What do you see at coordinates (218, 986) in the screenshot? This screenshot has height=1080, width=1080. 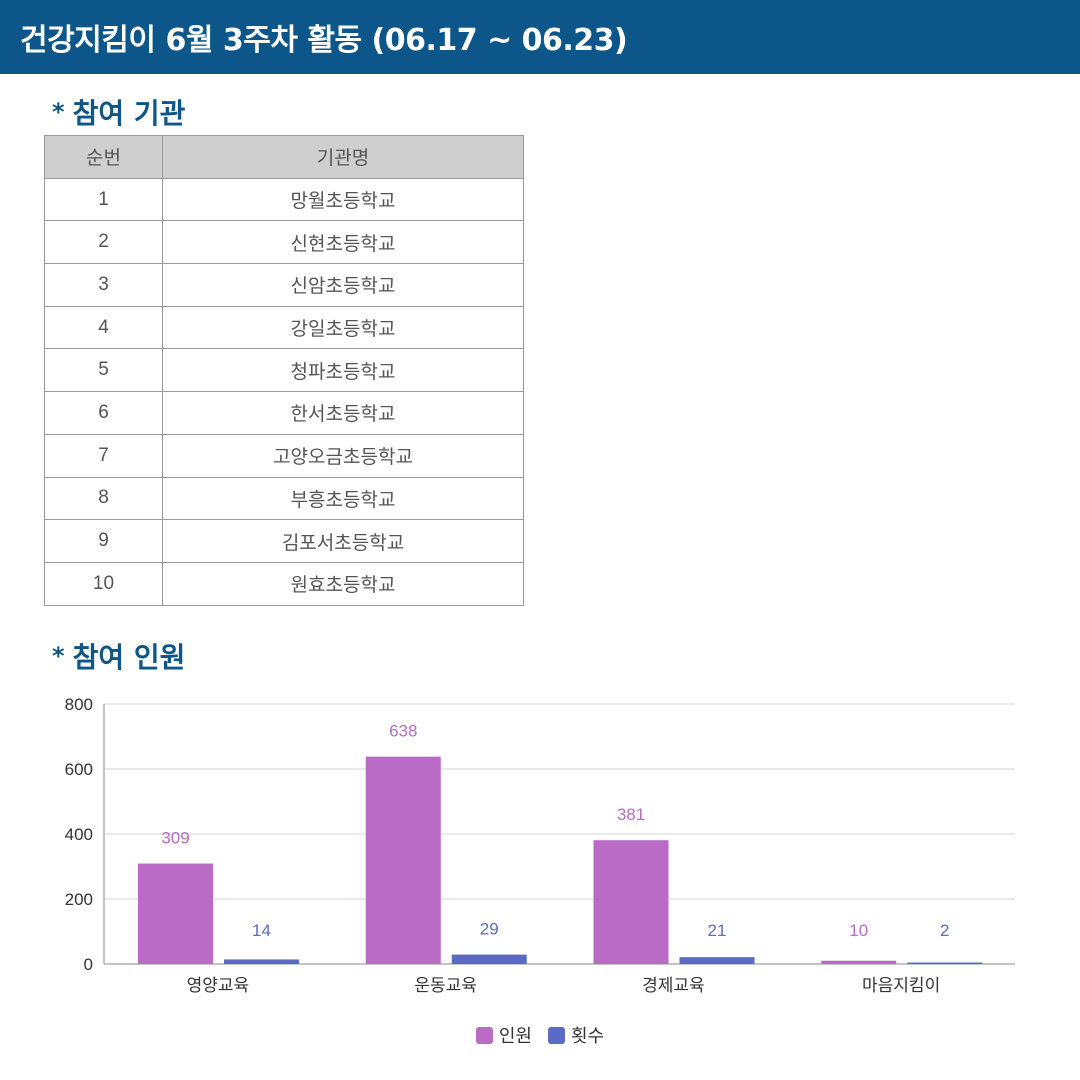 I see `x-tick-label: 영양교육` at bounding box center [218, 986].